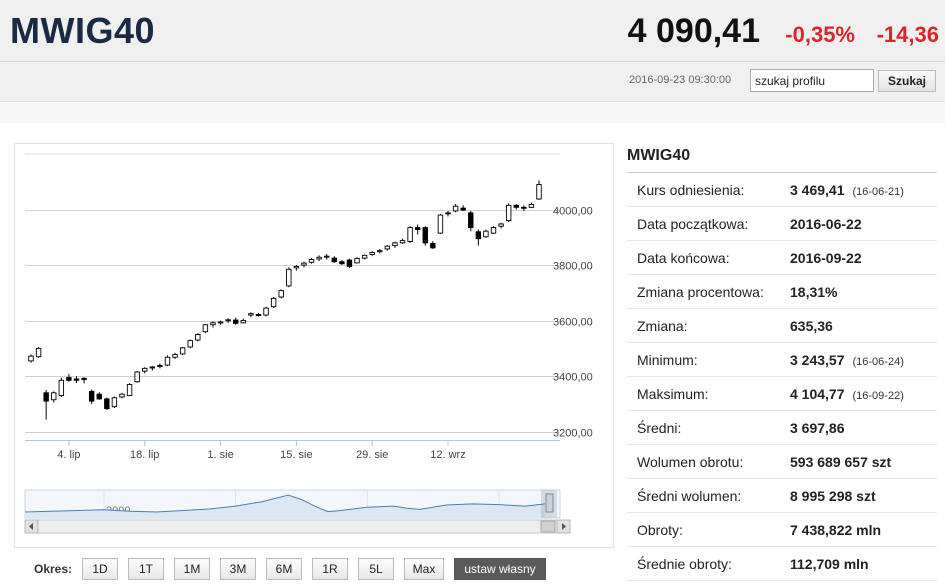 The image size is (945, 588). I want to click on period-button-1r: 1R, so click(330, 569).